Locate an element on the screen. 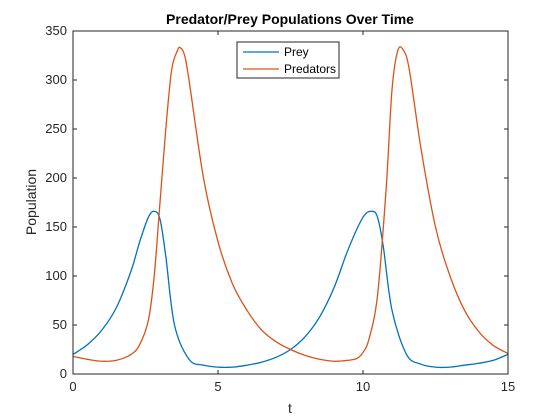 This screenshot has height=420, width=560. y-tick-label: 0 is located at coordinates (63, 373).